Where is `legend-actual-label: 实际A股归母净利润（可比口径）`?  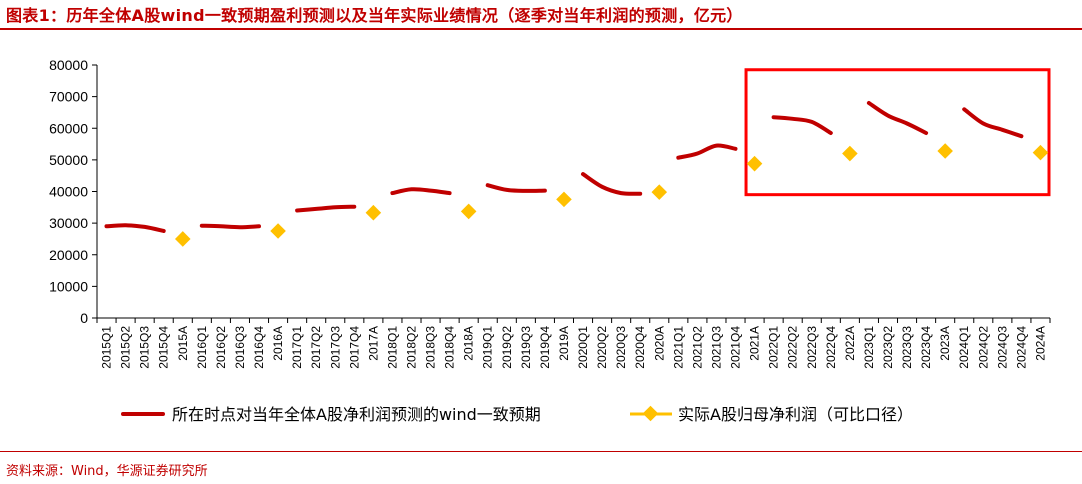
legend-actual-label: 实际A股归母净利润（可比口径） is located at coordinates (795, 414).